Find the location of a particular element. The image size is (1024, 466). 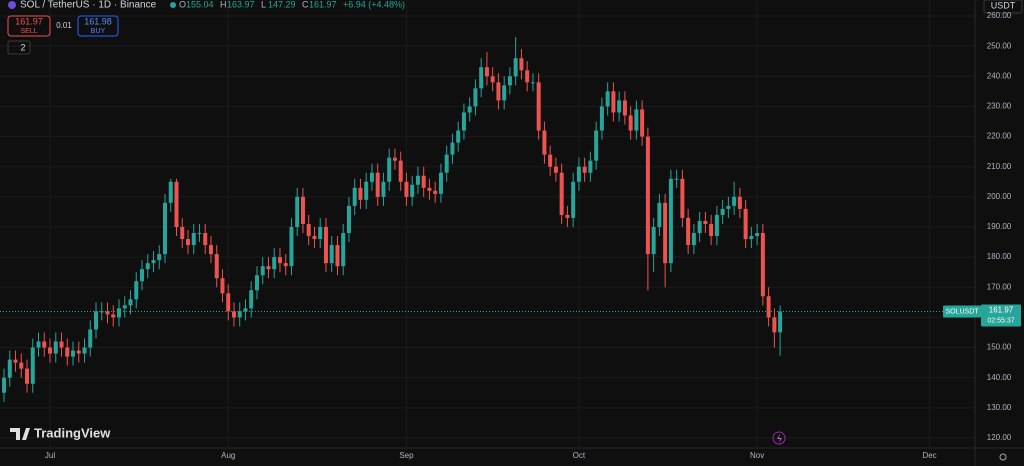

event-icon is located at coordinates (779, 438).